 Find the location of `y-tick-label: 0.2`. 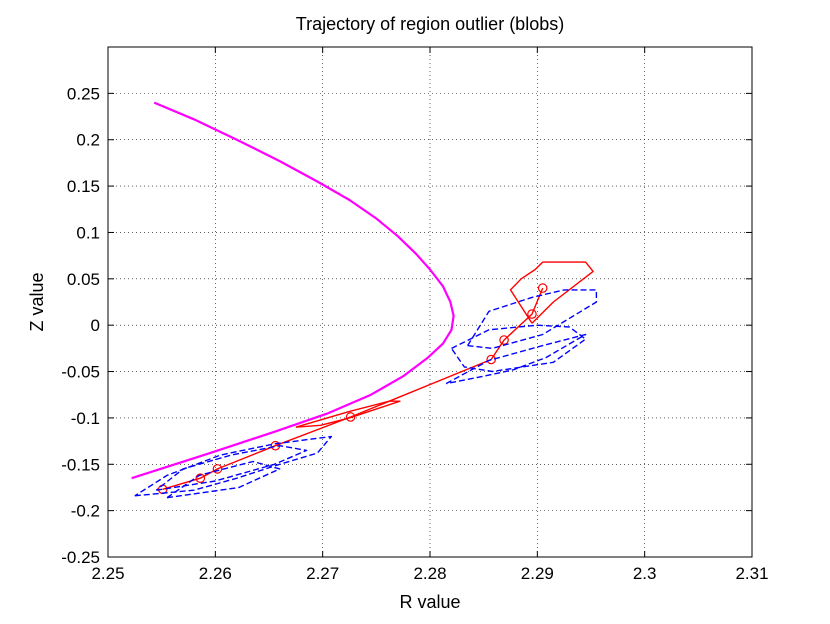

y-tick-label: 0.2 is located at coordinates (88, 140).